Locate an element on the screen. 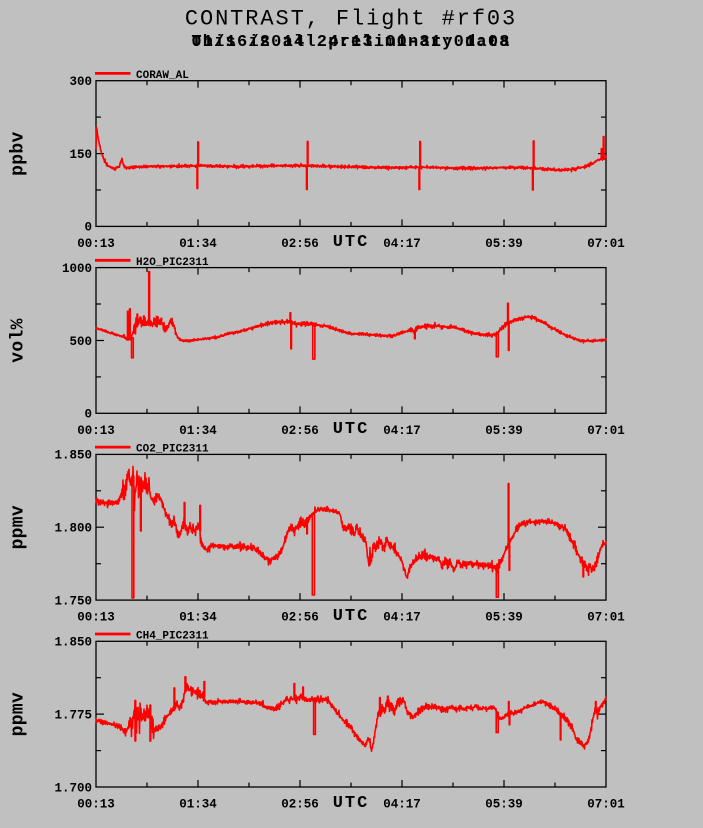 This screenshot has width=703, height=828. svg-text: 1.800 is located at coordinates (73, 529).